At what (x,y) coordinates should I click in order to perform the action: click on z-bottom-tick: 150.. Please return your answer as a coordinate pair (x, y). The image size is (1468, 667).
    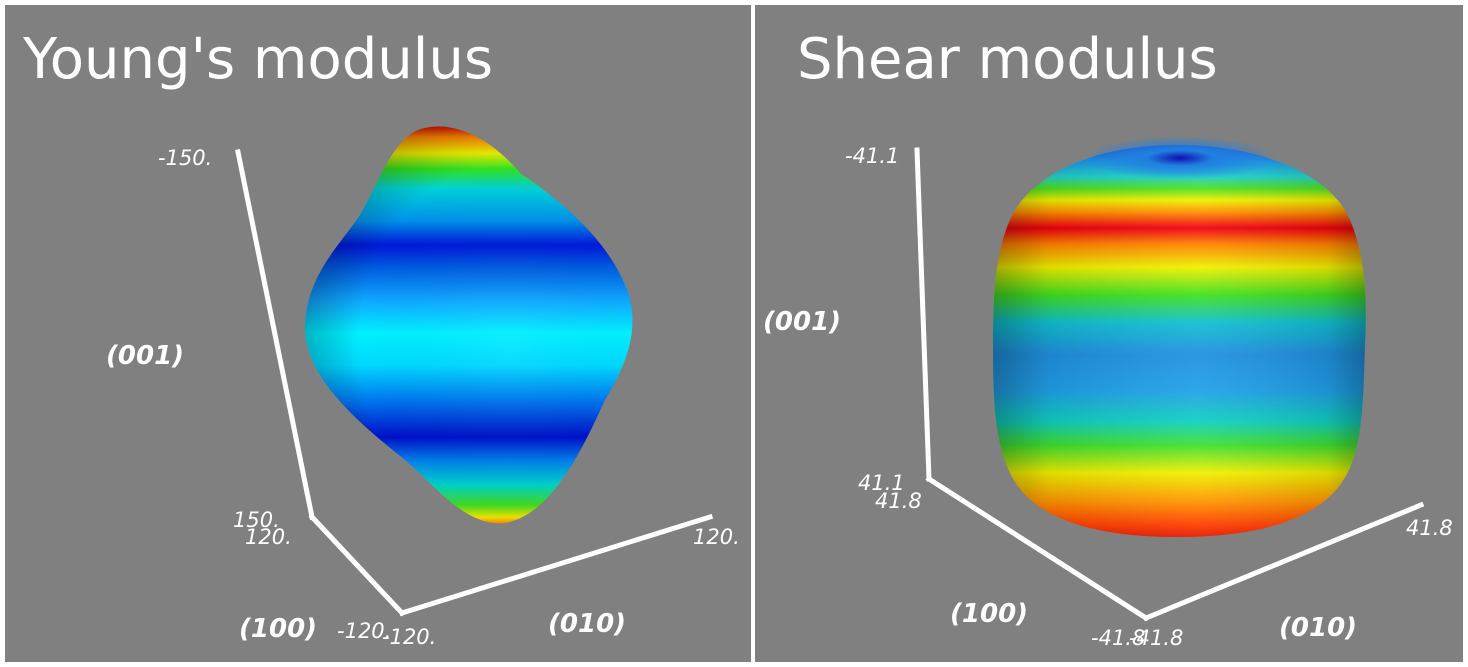
    Looking at the image, I should click on (256, 520).